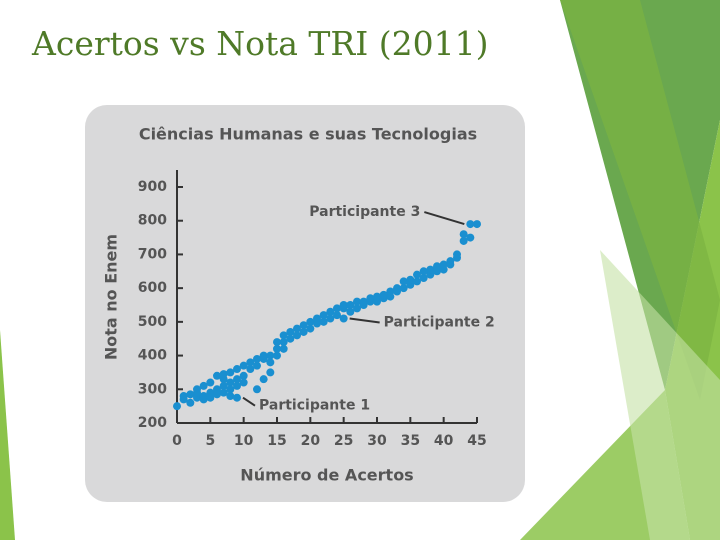  I want to click on x-axis-label: Número de Acertos, so click(326, 475).